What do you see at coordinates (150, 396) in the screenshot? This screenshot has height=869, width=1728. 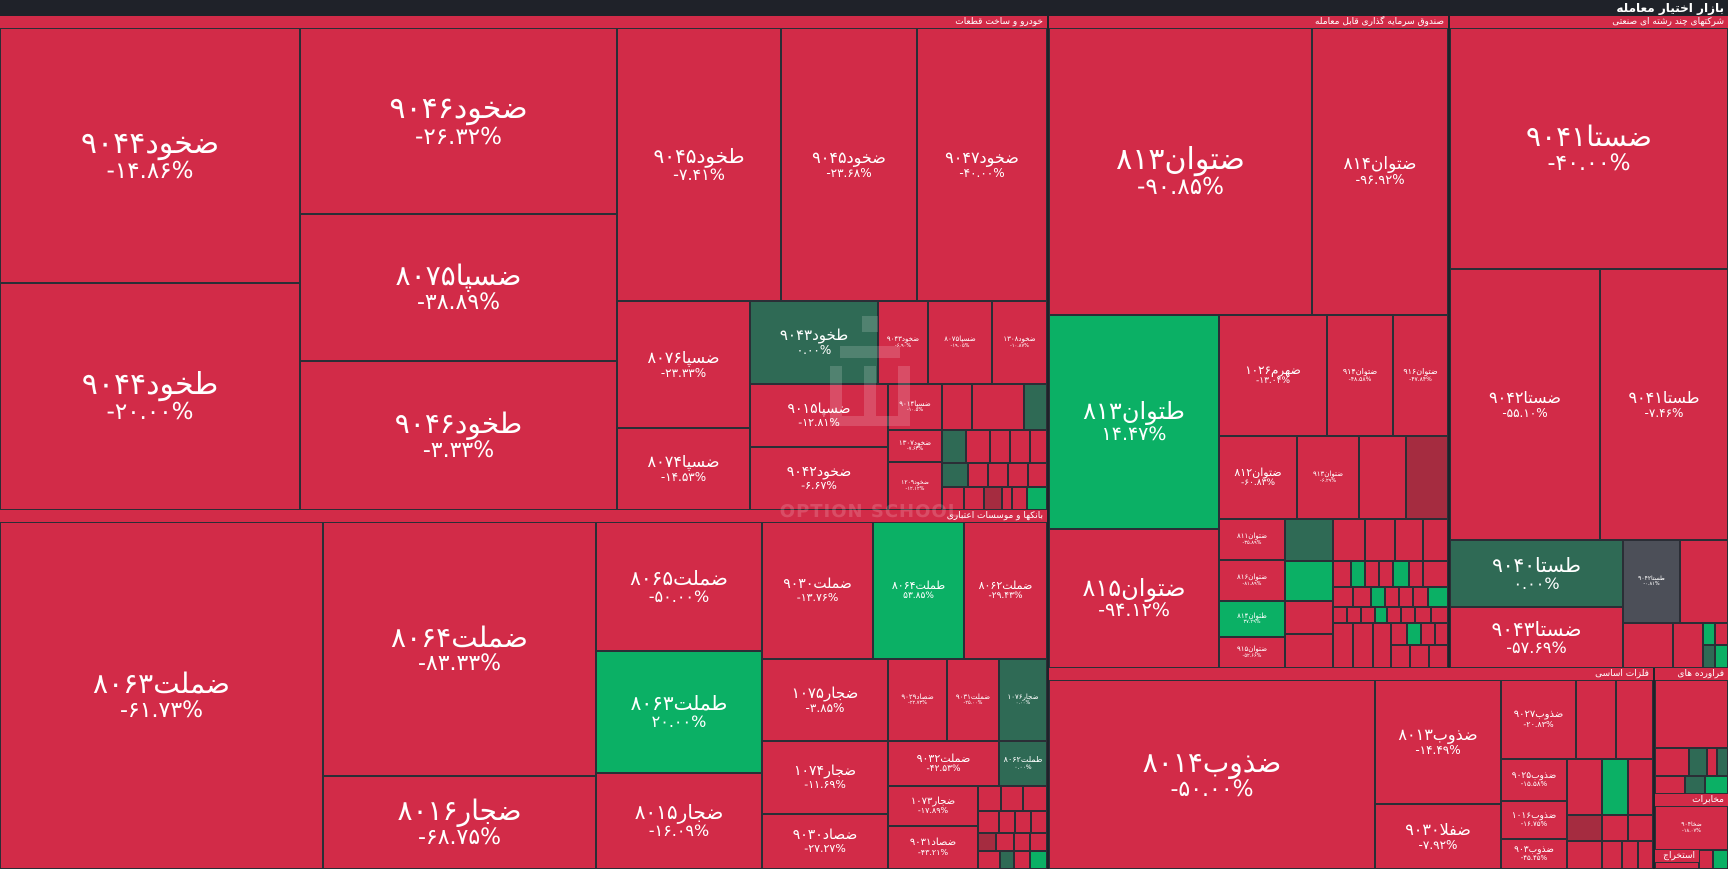 I see `heatmap-tile: طخود۹۰۴۴ -۲۰.۰۰%` at bounding box center [150, 396].